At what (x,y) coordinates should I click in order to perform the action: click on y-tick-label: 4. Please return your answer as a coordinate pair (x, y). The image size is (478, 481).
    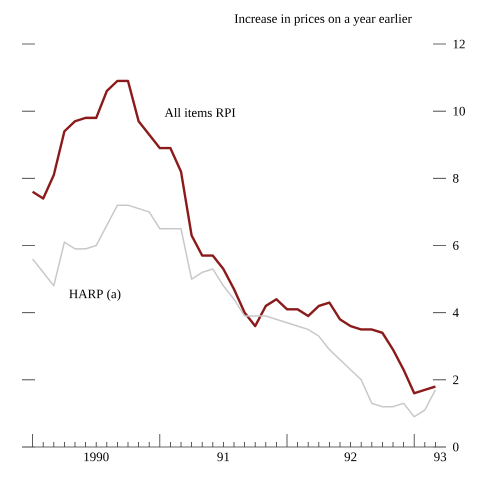
    Looking at the image, I should click on (455, 312).